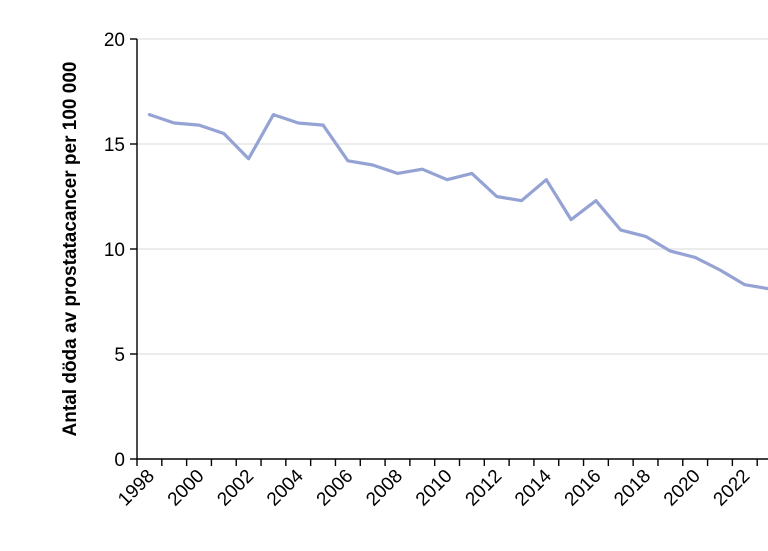 The height and width of the screenshot is (551, 768). Describe the element at coordinates (533, 487) in the screenshot. I see `x-tick-label: 2014` at that location.